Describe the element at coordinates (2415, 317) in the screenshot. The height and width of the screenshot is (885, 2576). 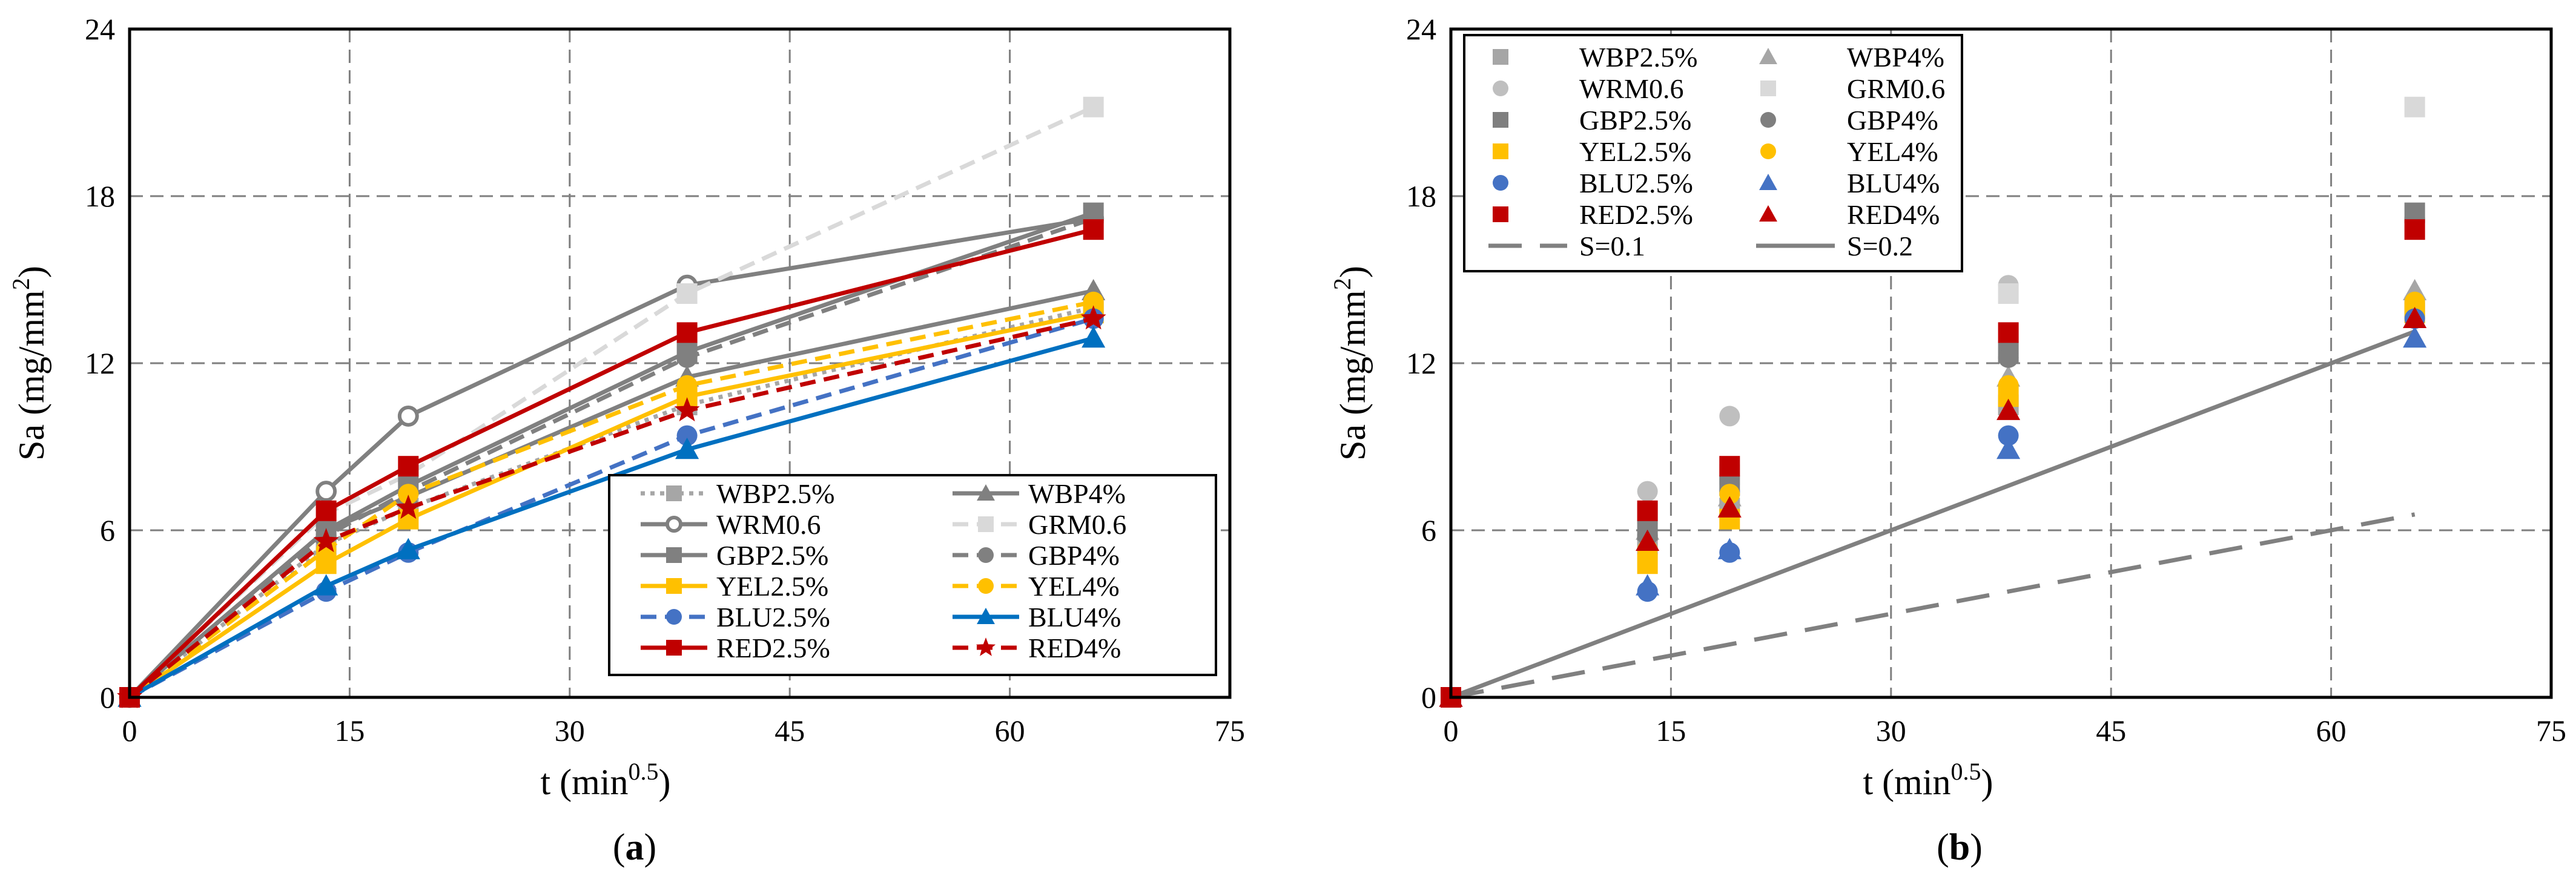
I see `point-red4pct-4-b` at that location.